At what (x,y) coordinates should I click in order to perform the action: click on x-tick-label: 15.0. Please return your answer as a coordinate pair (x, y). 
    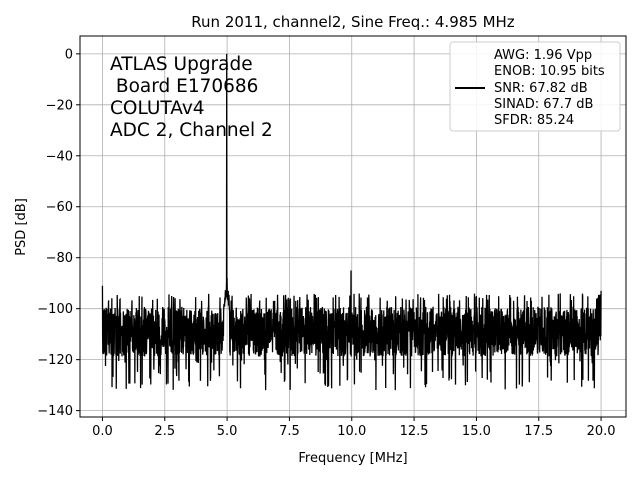
    Looking at the image, I should click on (476, 431).